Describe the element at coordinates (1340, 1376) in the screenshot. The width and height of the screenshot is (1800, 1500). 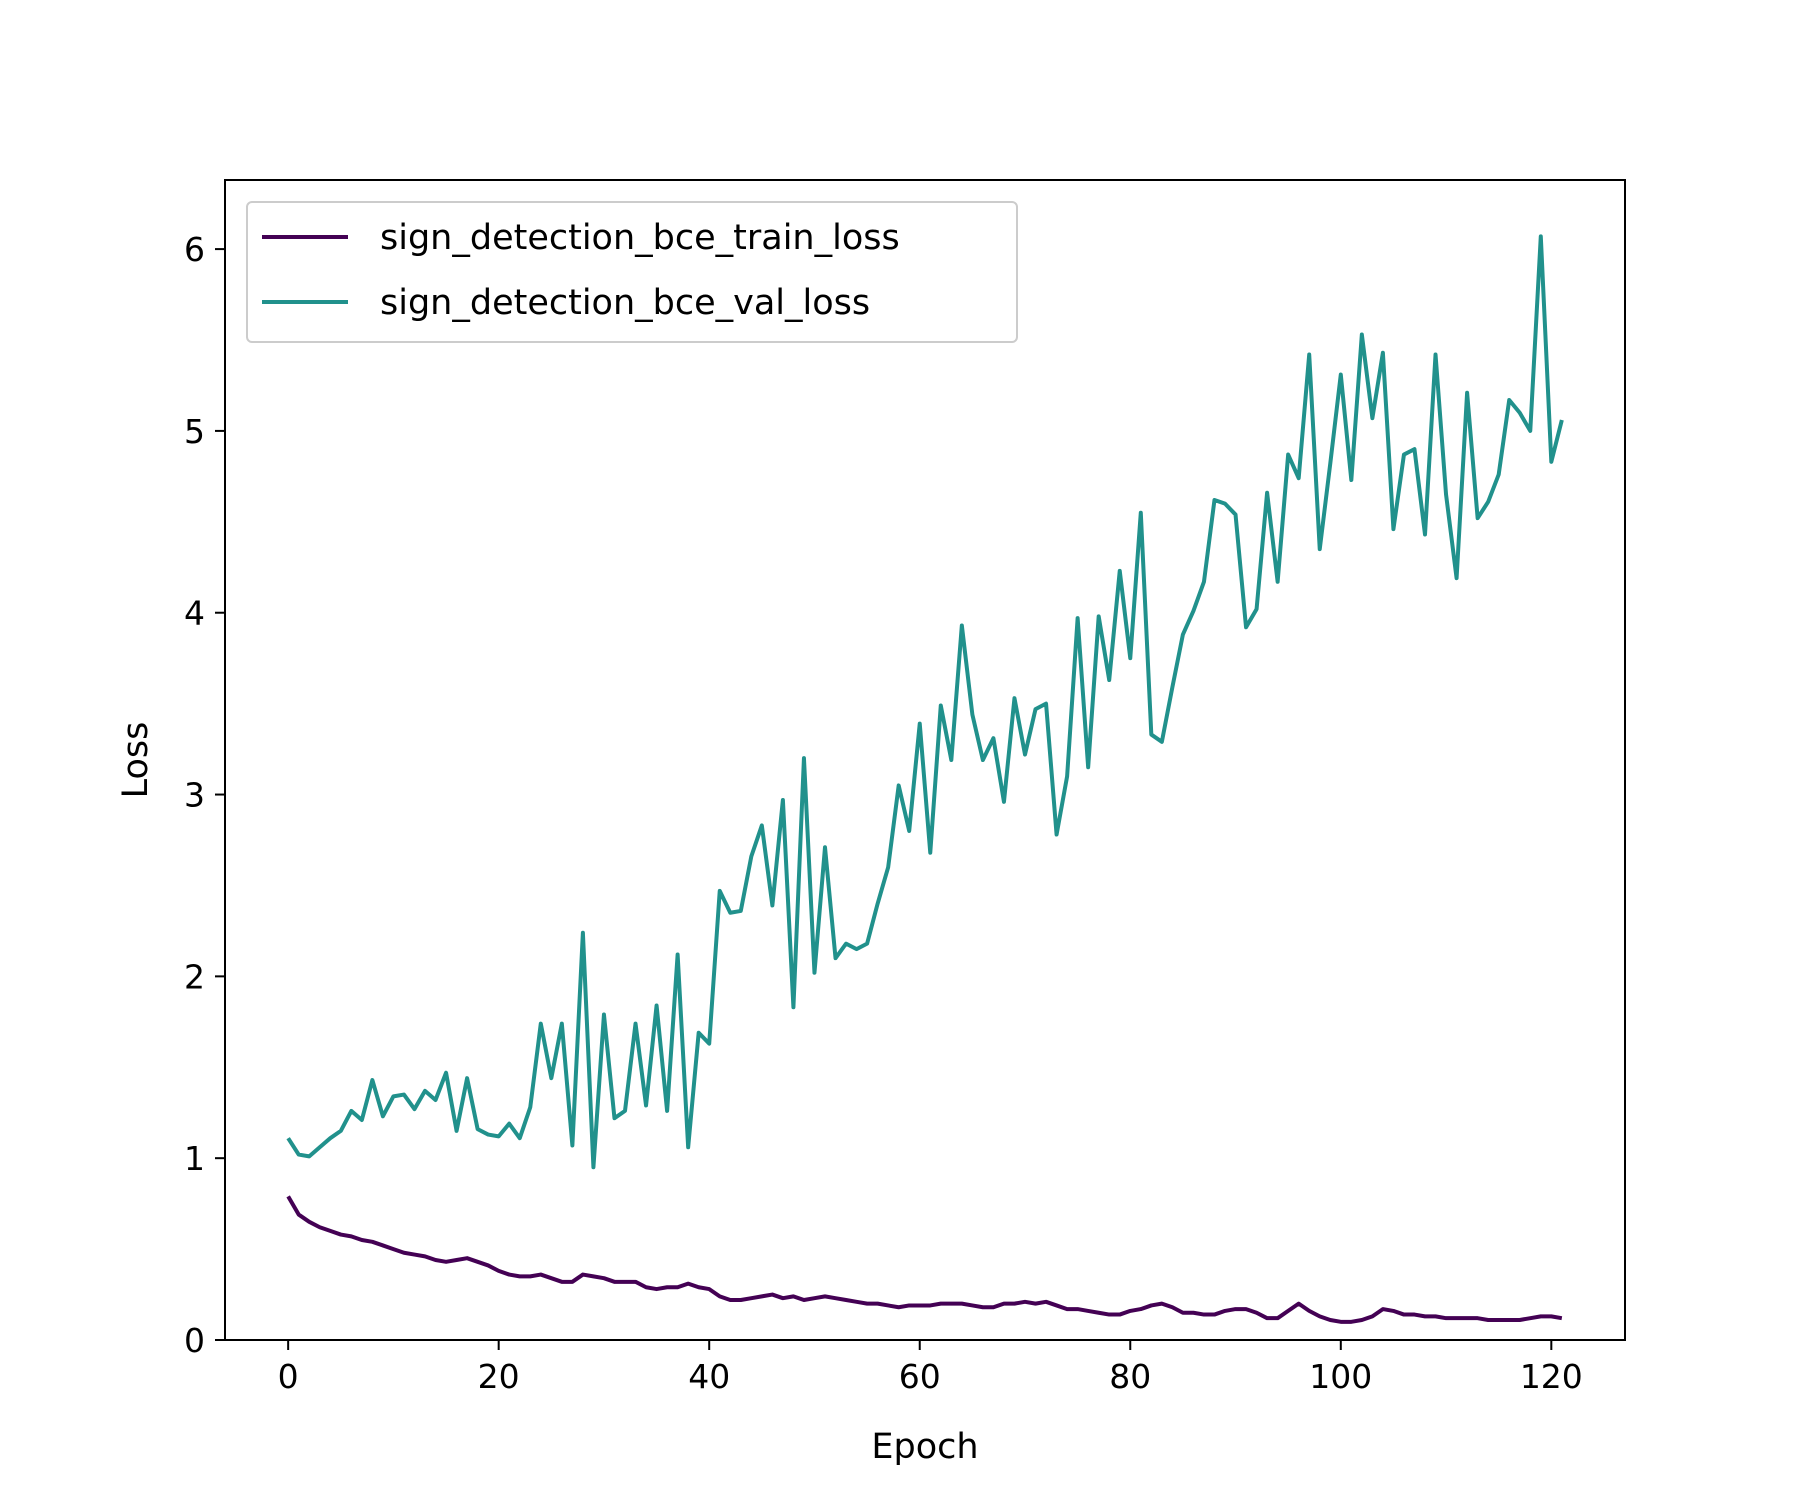
I see `x-tick-label: 100` at that location.